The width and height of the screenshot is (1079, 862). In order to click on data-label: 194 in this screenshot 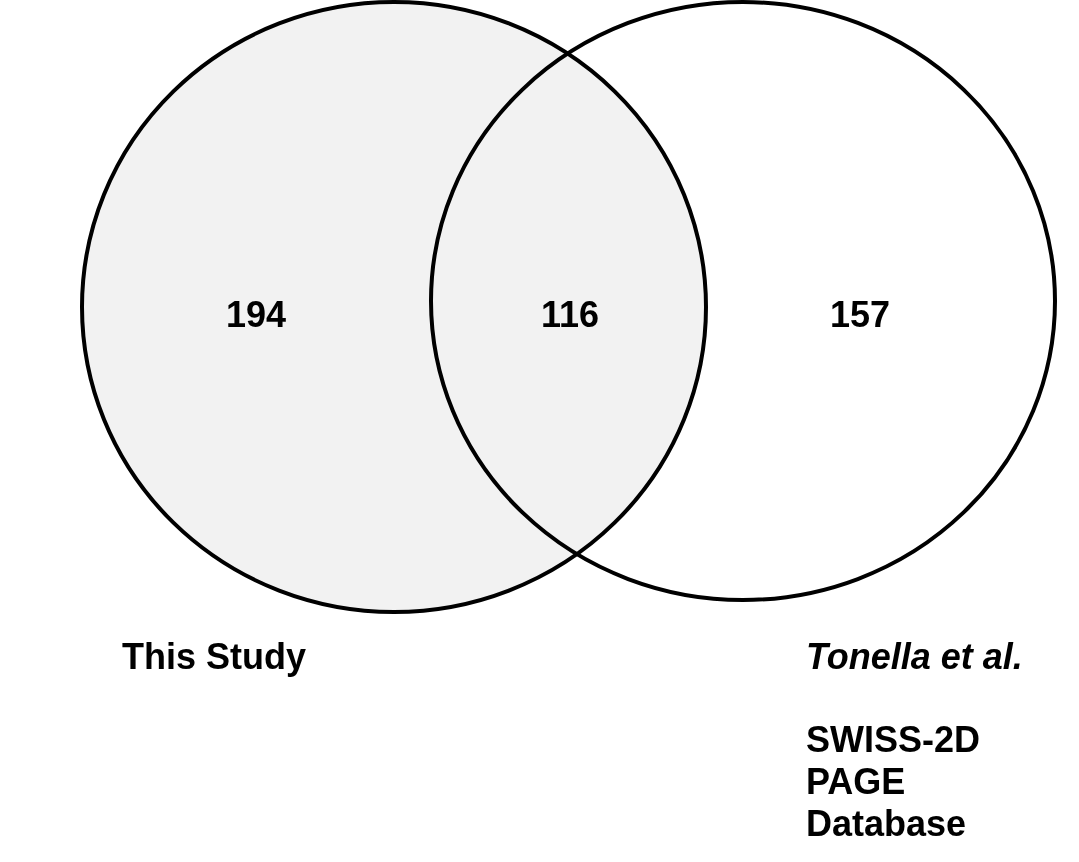, I will do `click(256, 314)`.